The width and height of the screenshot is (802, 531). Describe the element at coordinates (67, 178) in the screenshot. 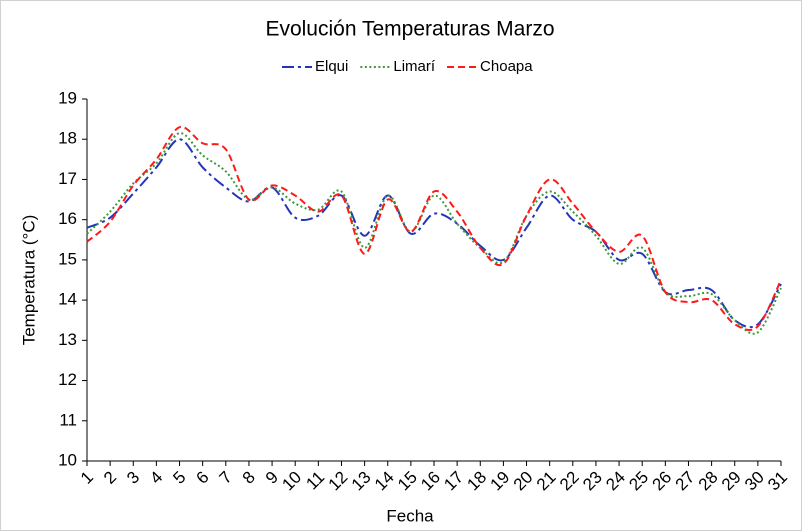

I see `y-tick-label: 17` at that location.